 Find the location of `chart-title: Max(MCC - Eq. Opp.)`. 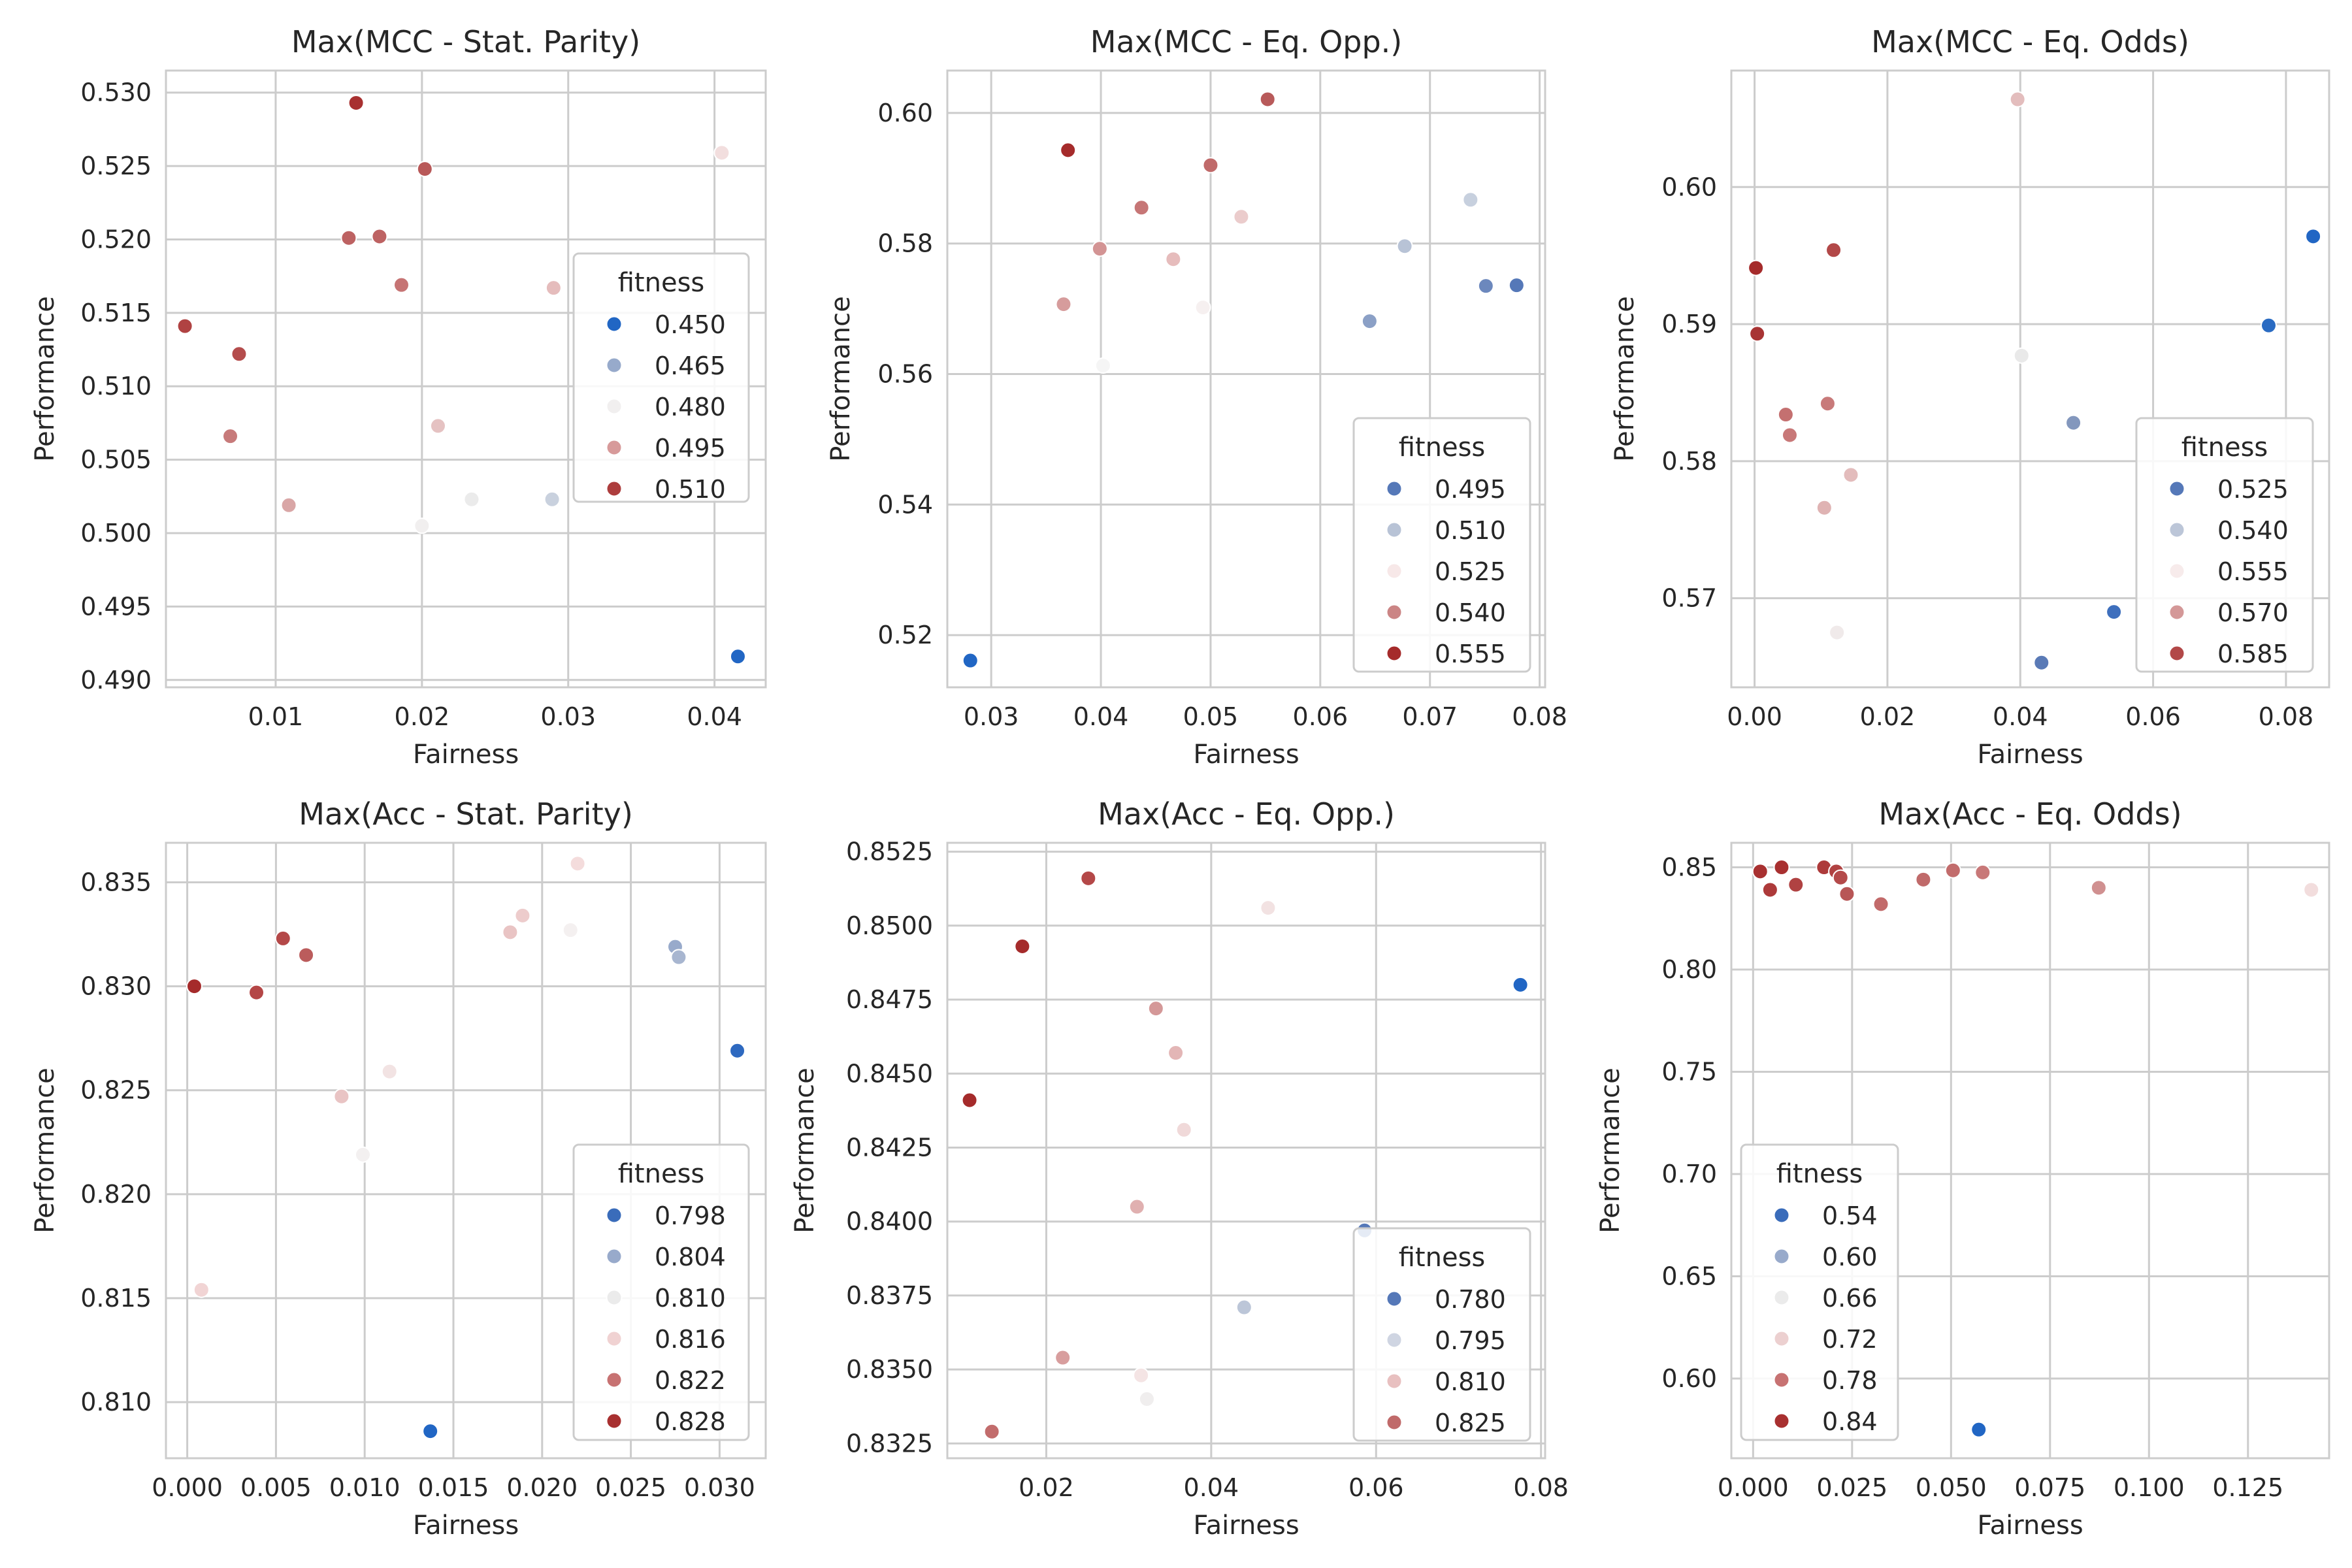

chart-title: Max(MCC - Eq. Opp.) is located at coordinates (1246, 41).